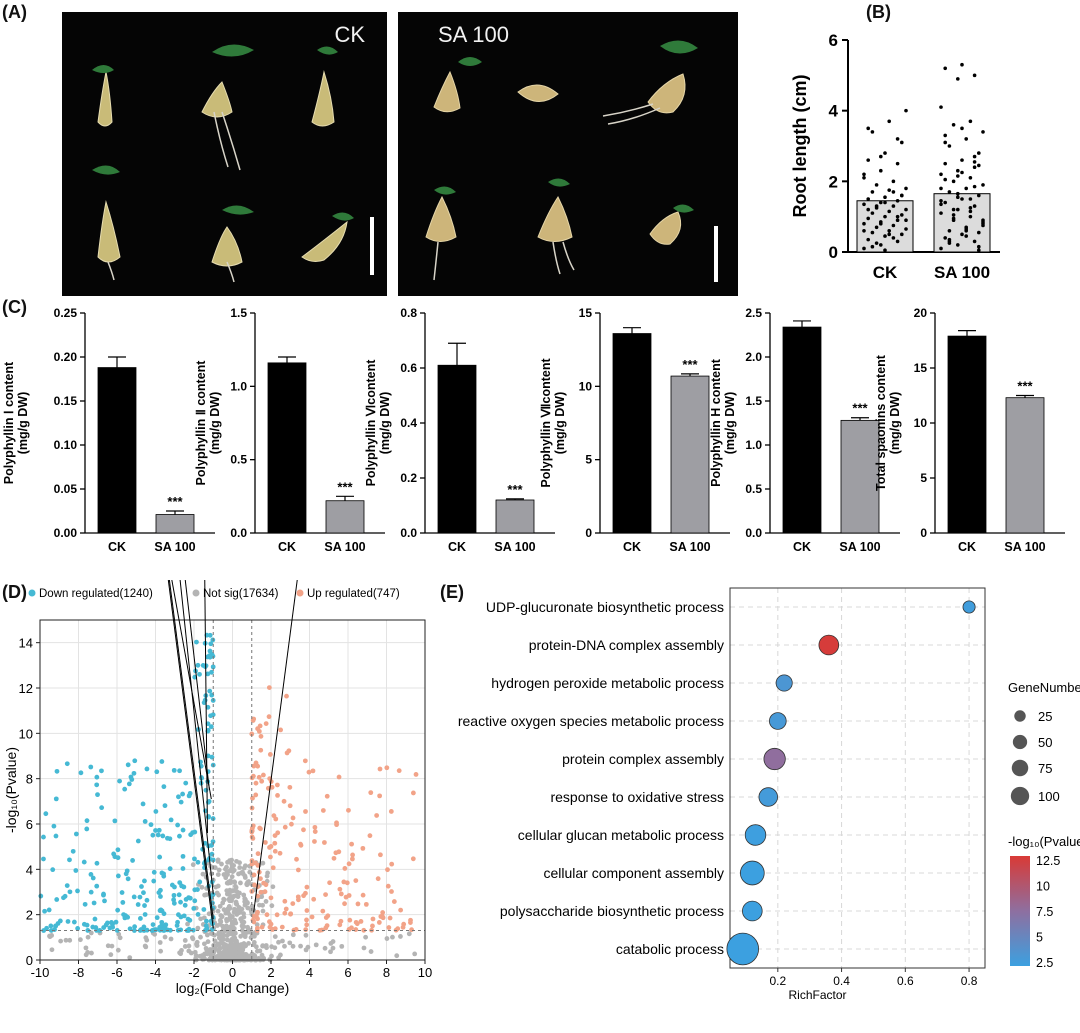 The height and width of the screenshot is (1033, 1080). What do you see at coordinates (802, 547) in the screenshot?
I see `x-tick-label-c: CK` at bounding box center [802, 547].